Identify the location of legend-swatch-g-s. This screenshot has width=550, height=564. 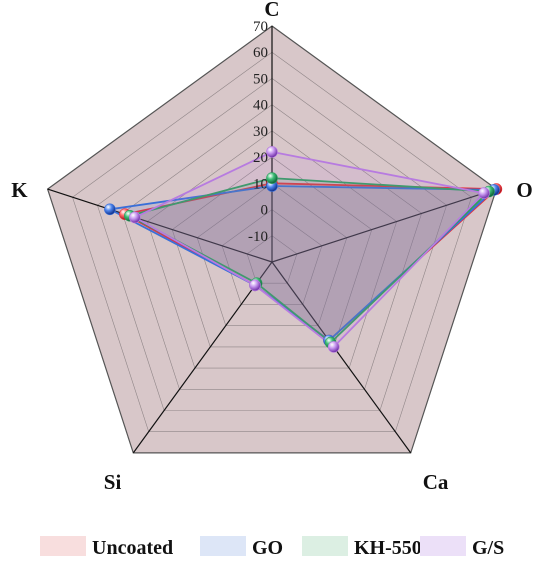
(443, 546).